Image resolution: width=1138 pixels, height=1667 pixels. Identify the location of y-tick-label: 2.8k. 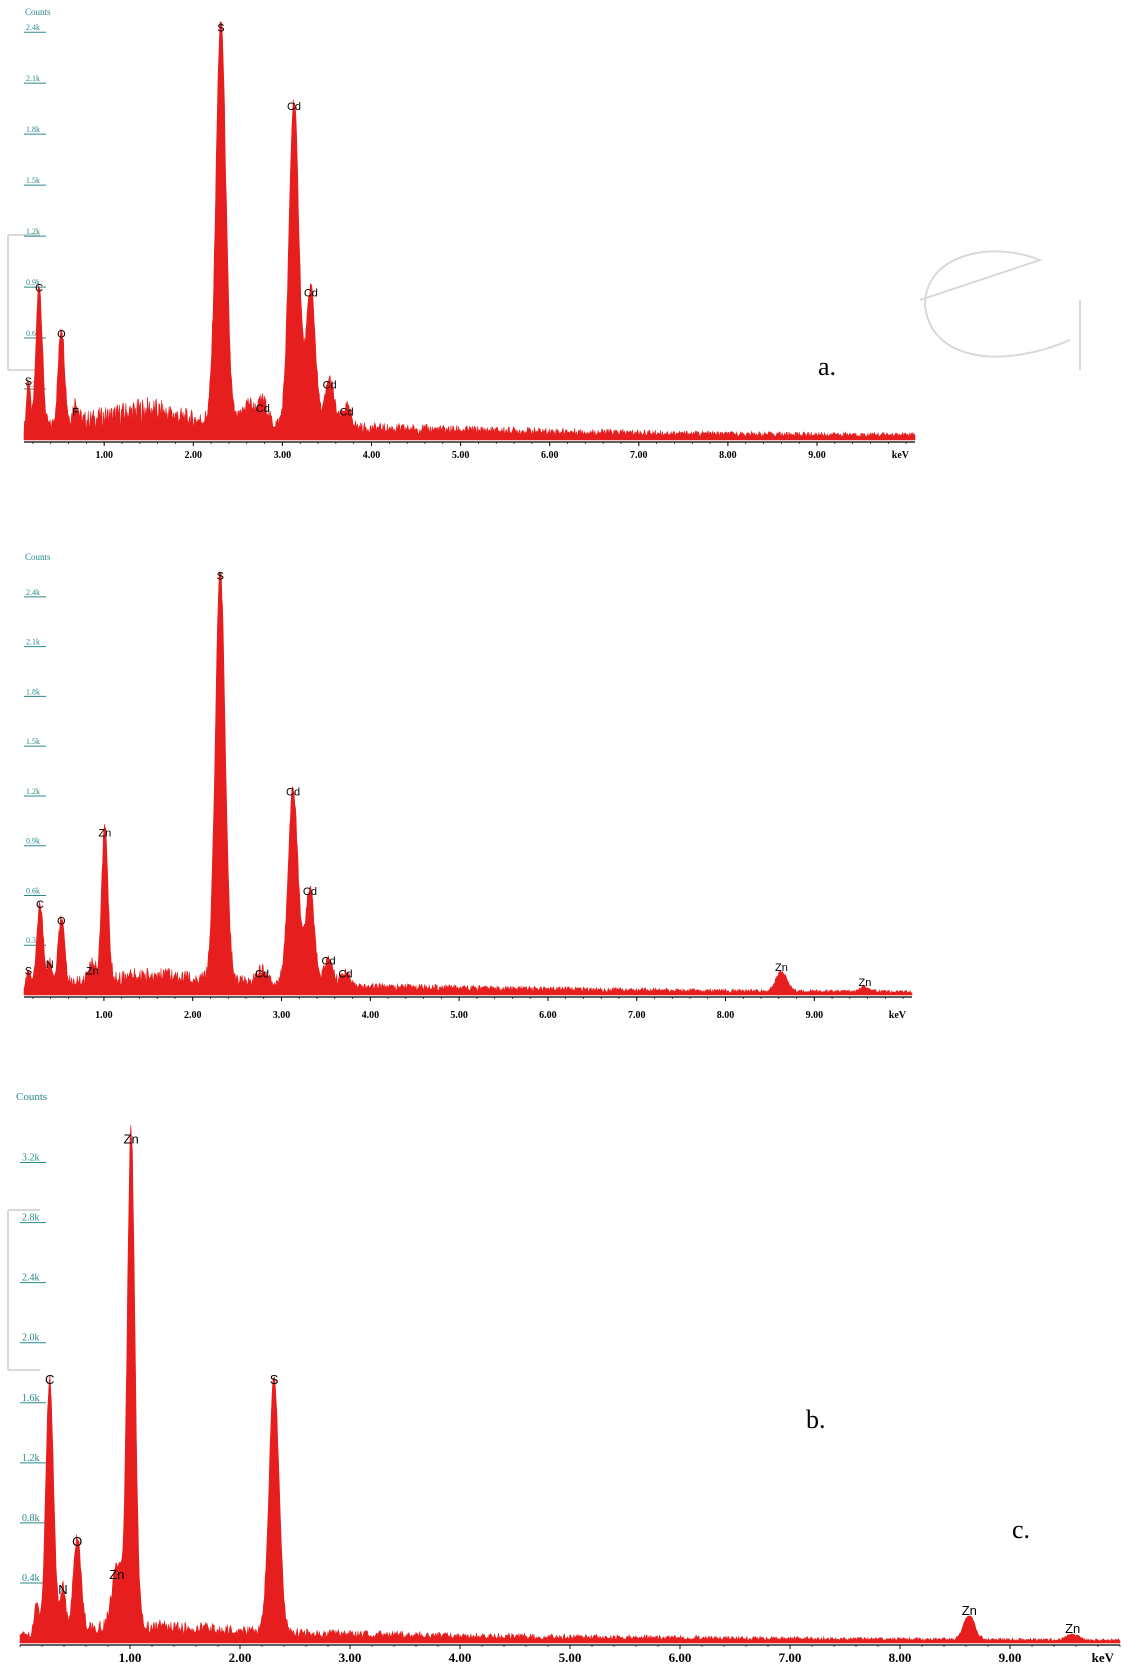
(31, 1218).